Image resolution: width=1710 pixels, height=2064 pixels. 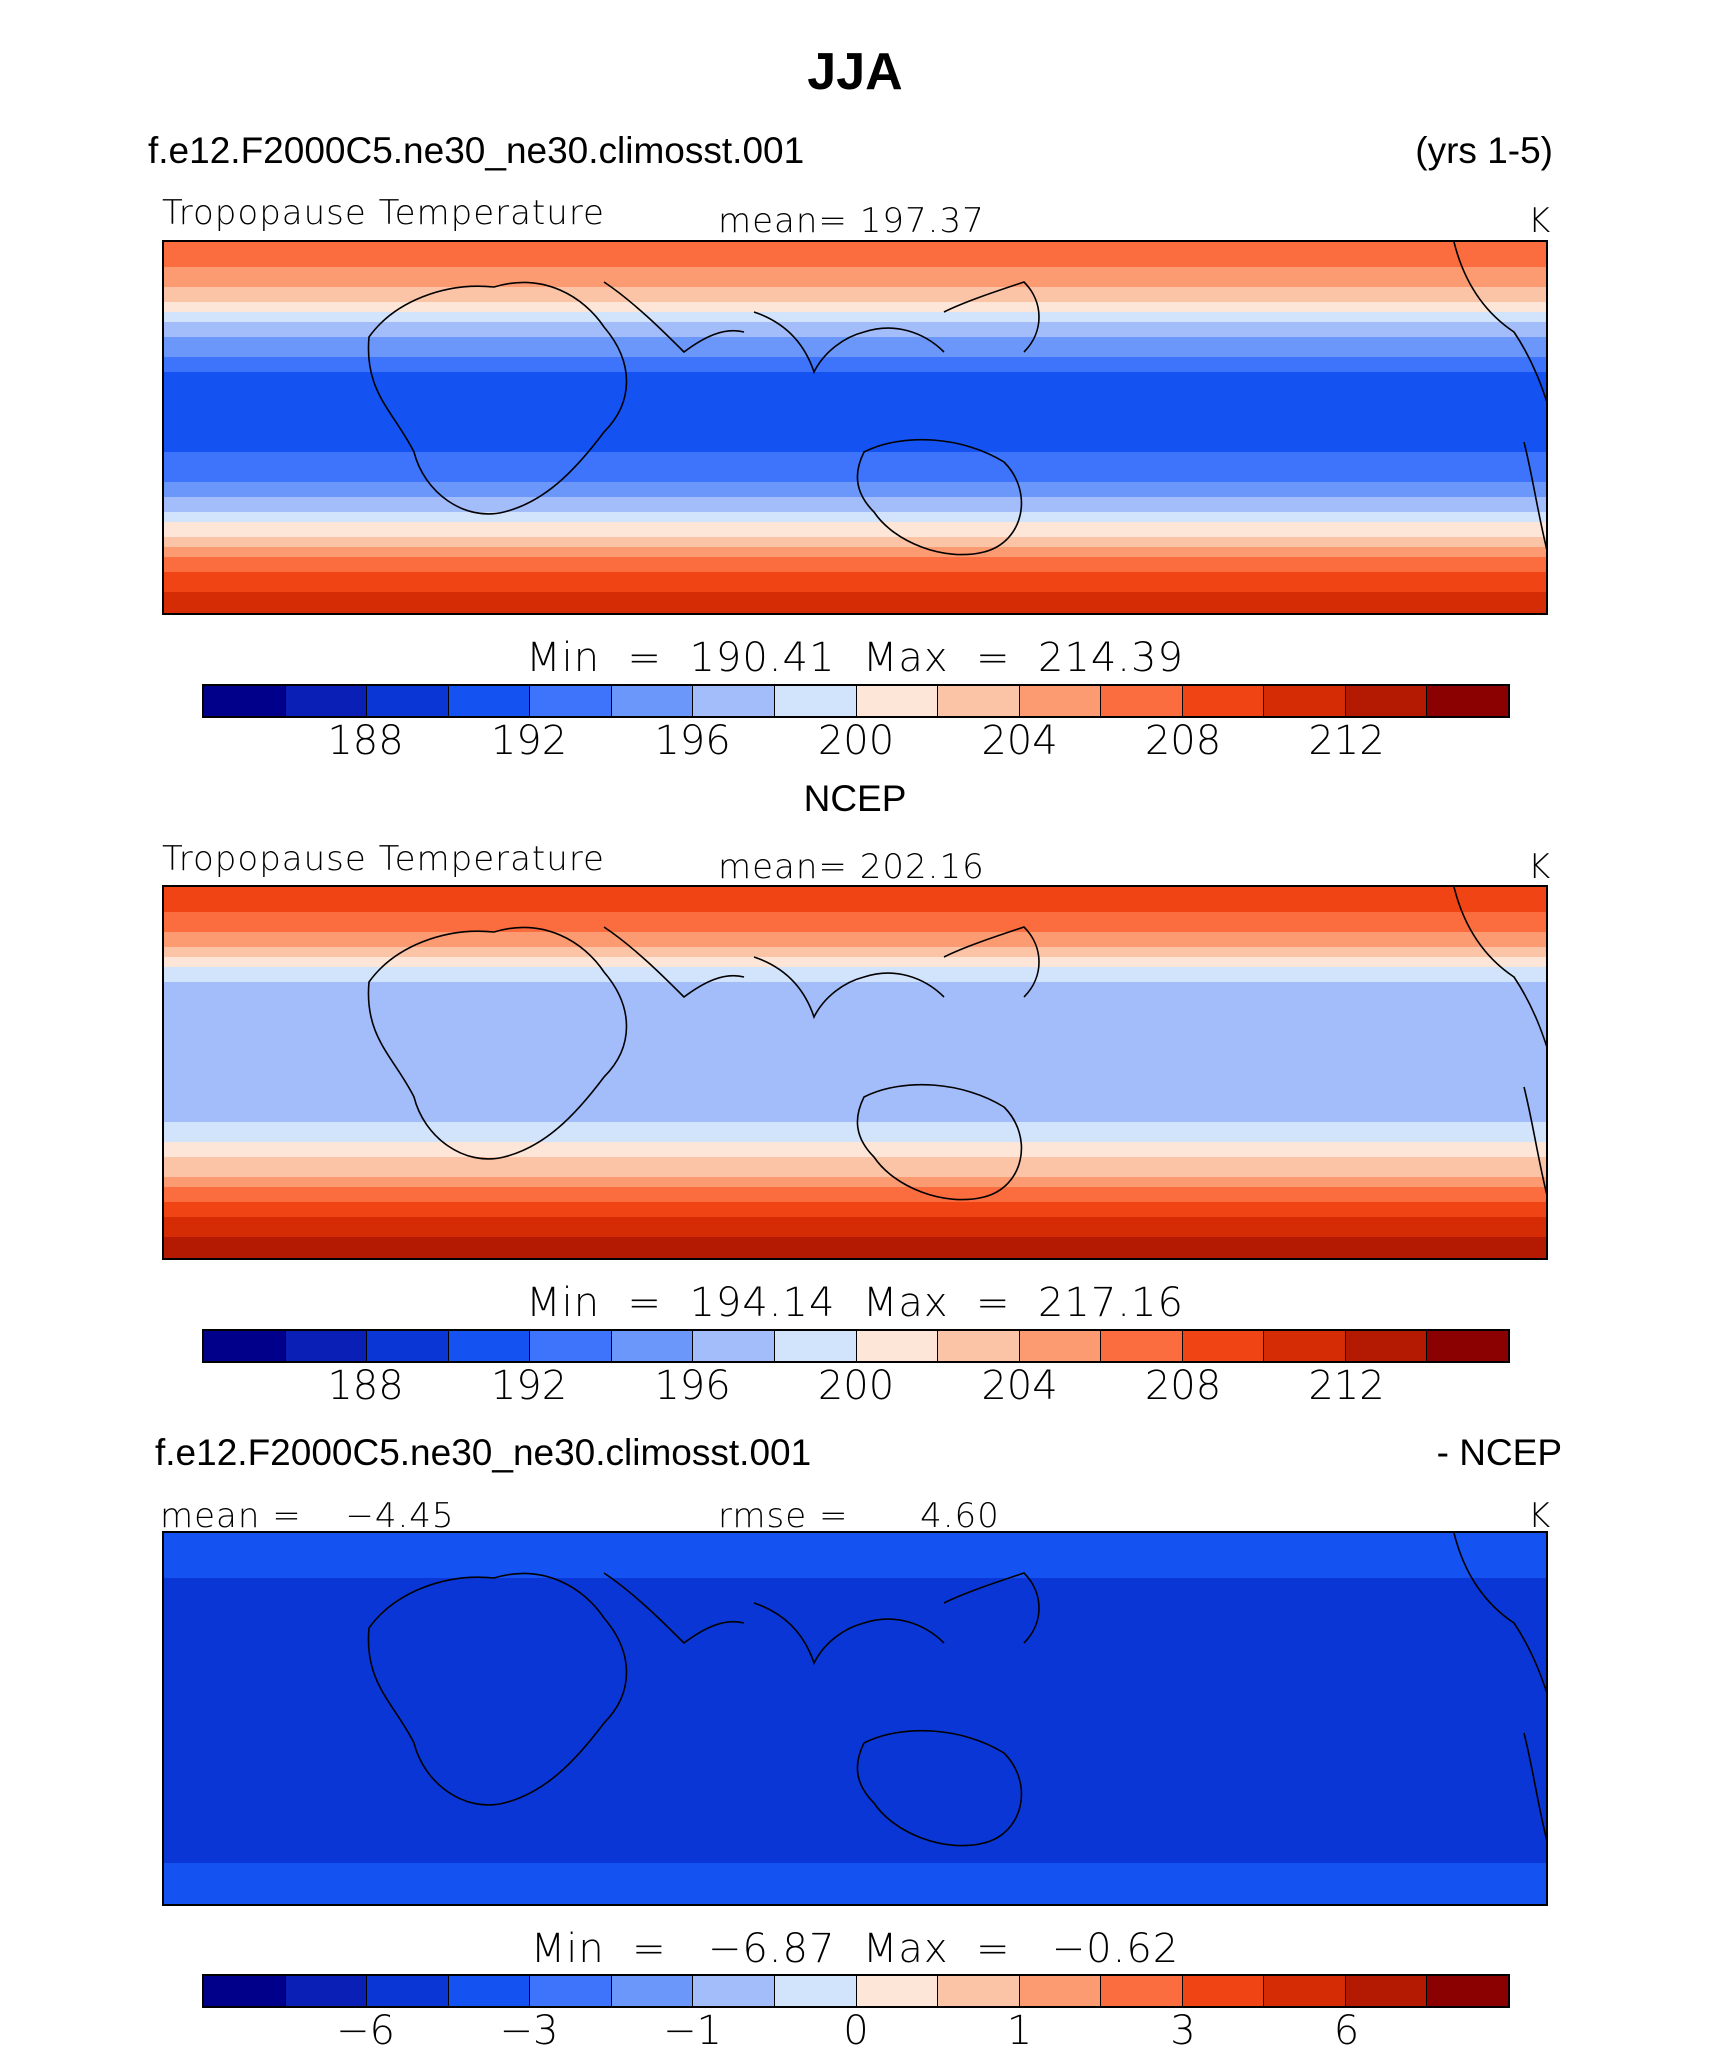 I want to click on colorbar-tick-label: 196, so click(x=692, y=1386).